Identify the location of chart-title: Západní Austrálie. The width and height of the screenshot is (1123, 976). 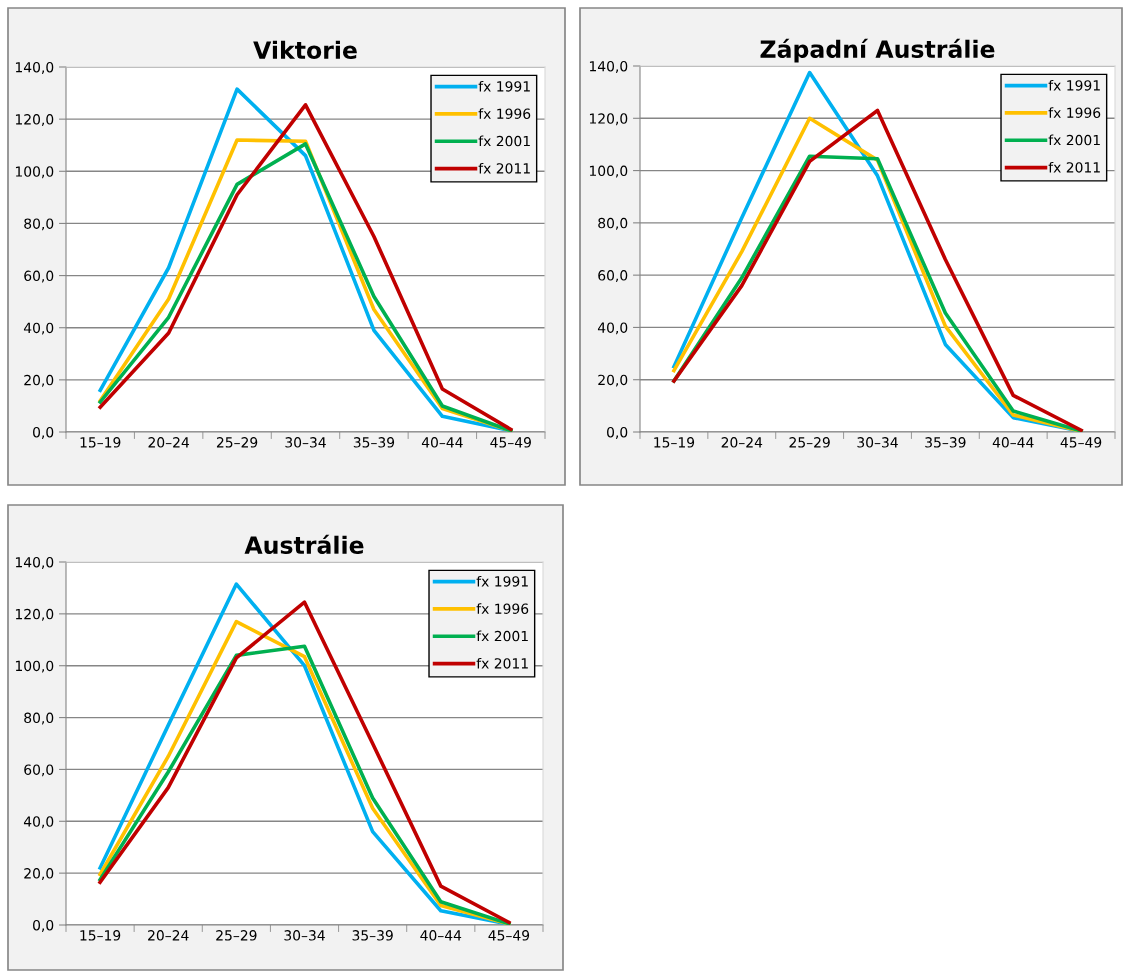
(877, 50).